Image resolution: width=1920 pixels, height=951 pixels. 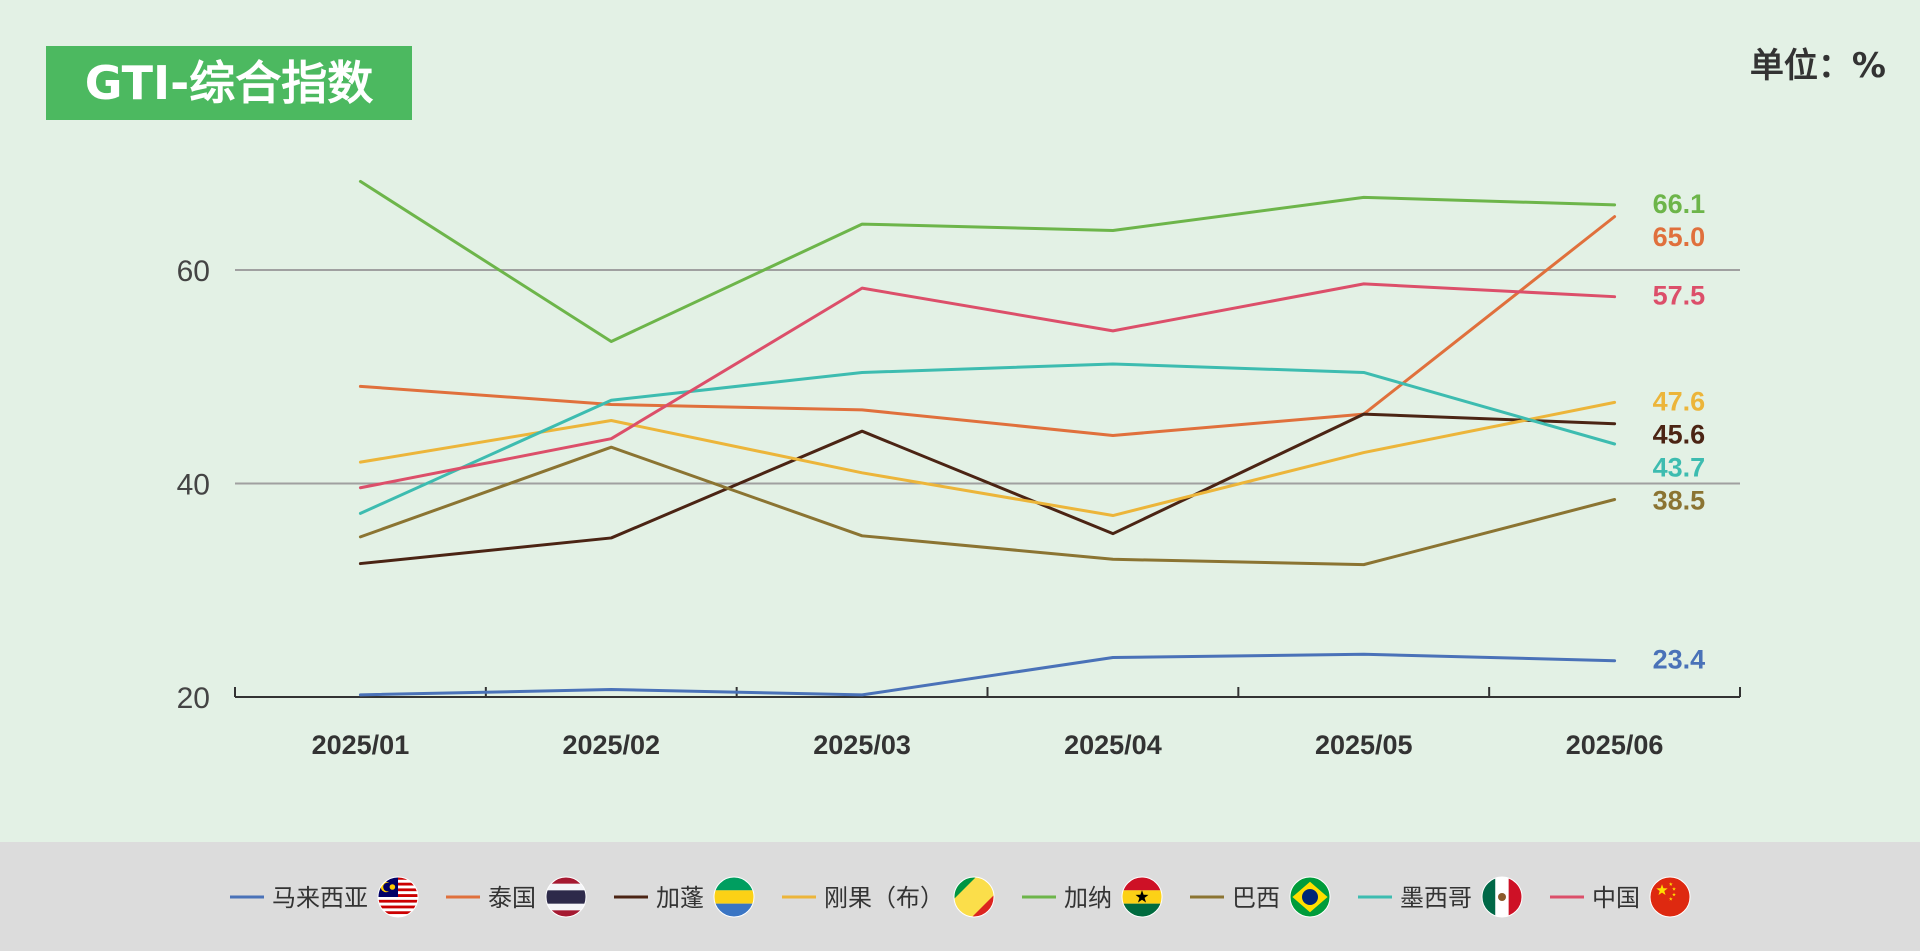 What do you see at coordinates (193, 485) in the screenshot?
I see `y-tick-label: 40` at bounding box center [193, 485].